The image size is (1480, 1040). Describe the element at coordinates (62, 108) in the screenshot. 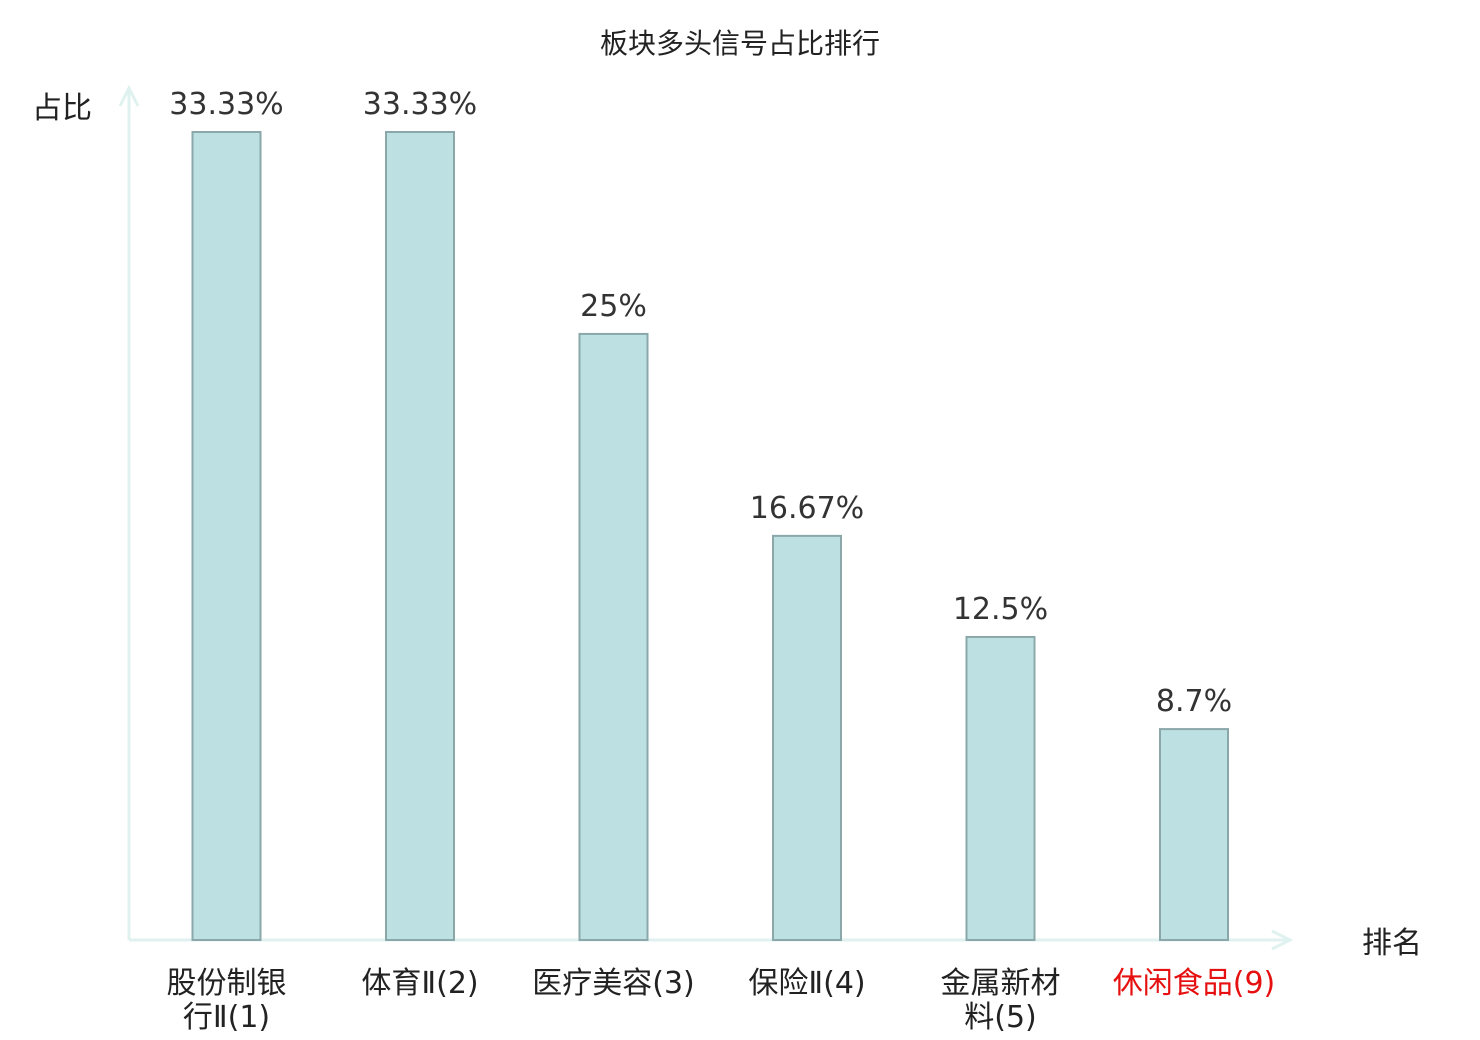

I see `y-axis-label: 占比` at that location.